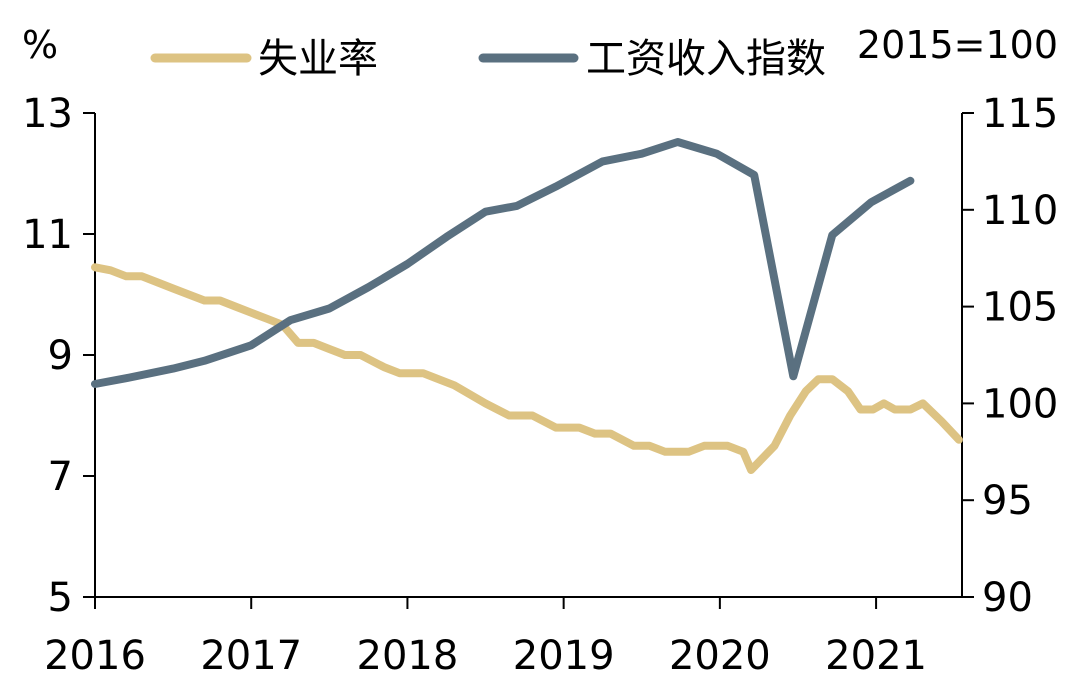 Image resolution: width=1080 pixels, height=692 pixels. Describe the element at coordinates (564, 656) in the screenshot. I see `x-tick-label: 2019` at that location.